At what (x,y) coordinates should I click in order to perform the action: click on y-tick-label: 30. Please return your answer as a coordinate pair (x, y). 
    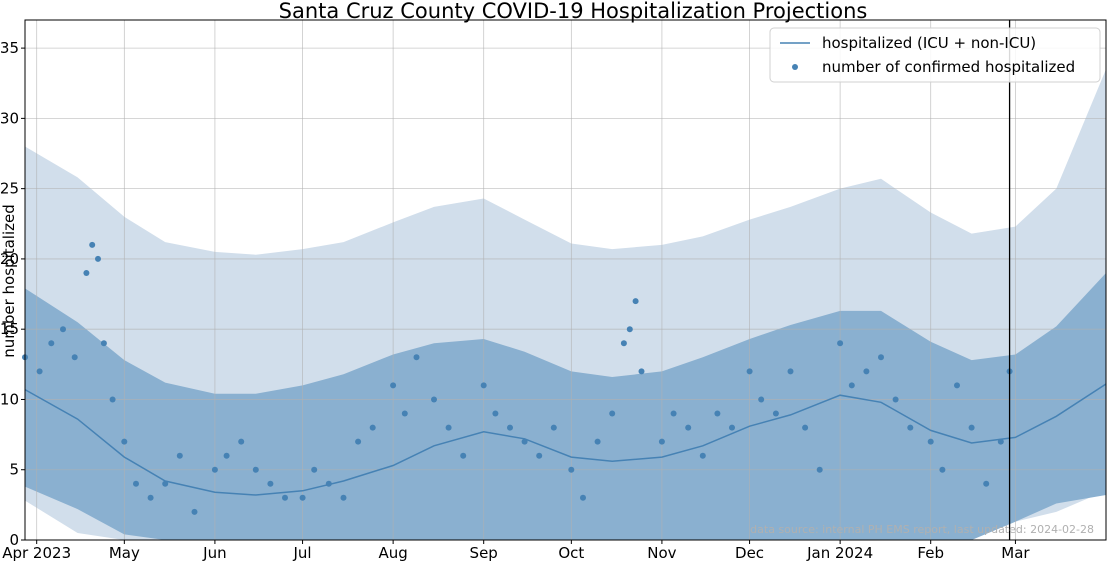
    Looking at the image, I should click on (9, 118).